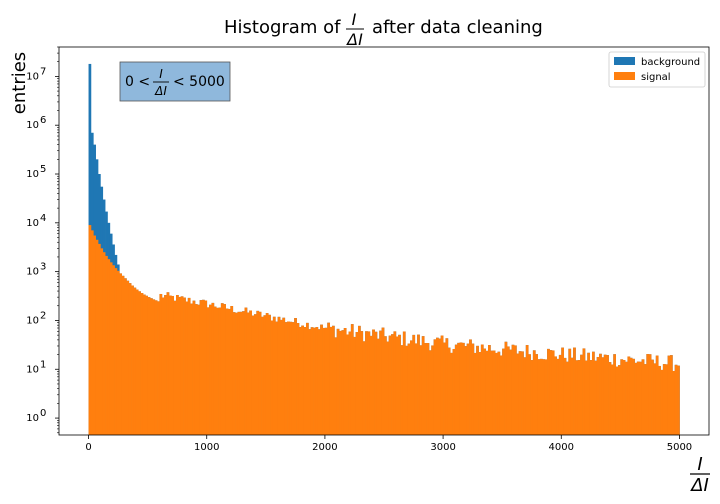  Describe the element at coordinates (206, 447) in the screenshot. I see `x-tick-label: 1000` at that location.